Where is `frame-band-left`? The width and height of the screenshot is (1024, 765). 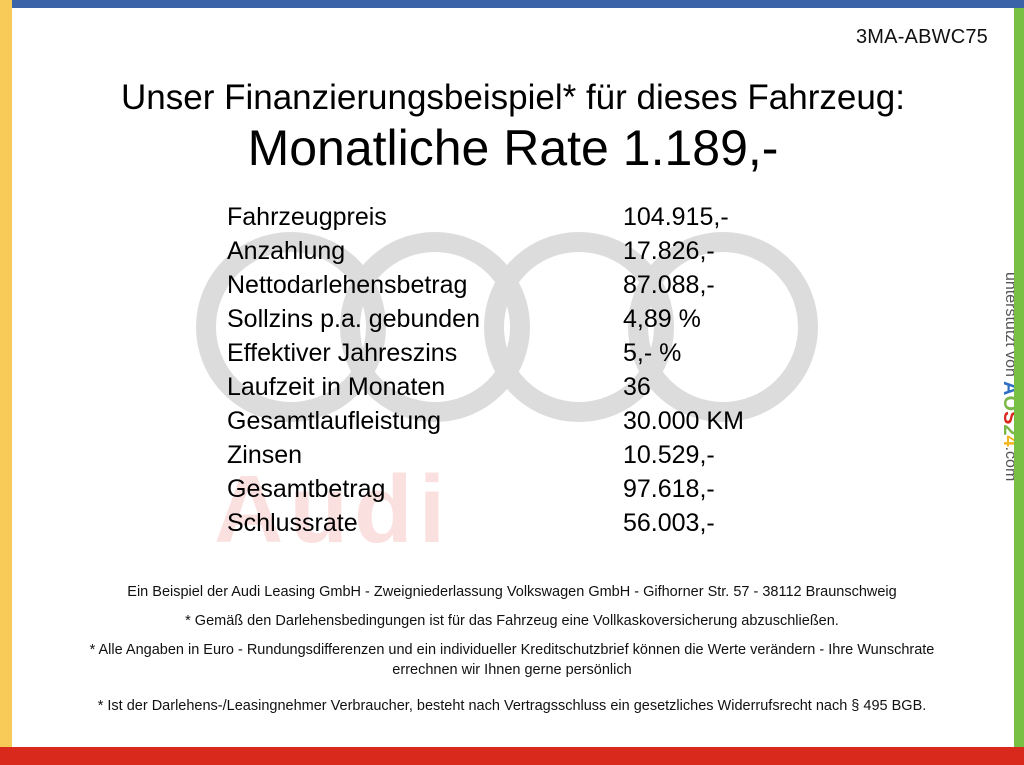
frame-band-left is located at coordinates (6, 379).